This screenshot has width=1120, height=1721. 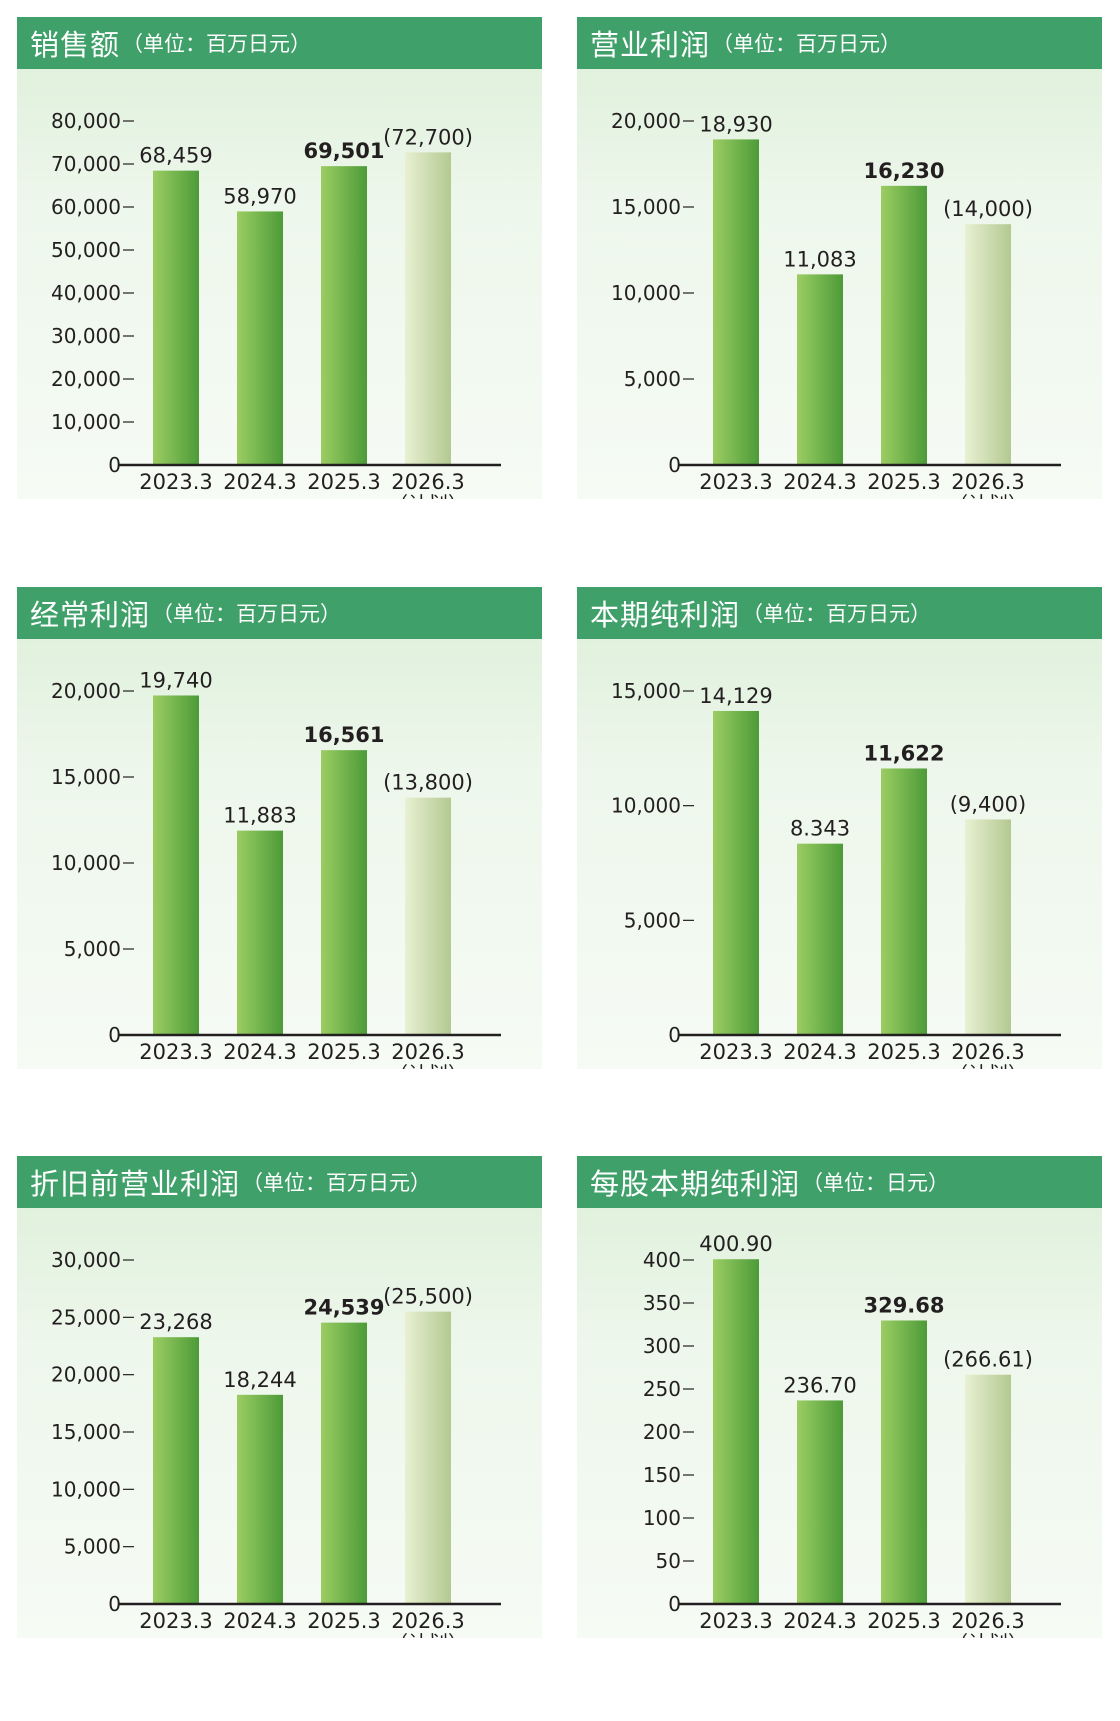 I want to click on y-tick-label: 80,000, so click(x=86, y=121).